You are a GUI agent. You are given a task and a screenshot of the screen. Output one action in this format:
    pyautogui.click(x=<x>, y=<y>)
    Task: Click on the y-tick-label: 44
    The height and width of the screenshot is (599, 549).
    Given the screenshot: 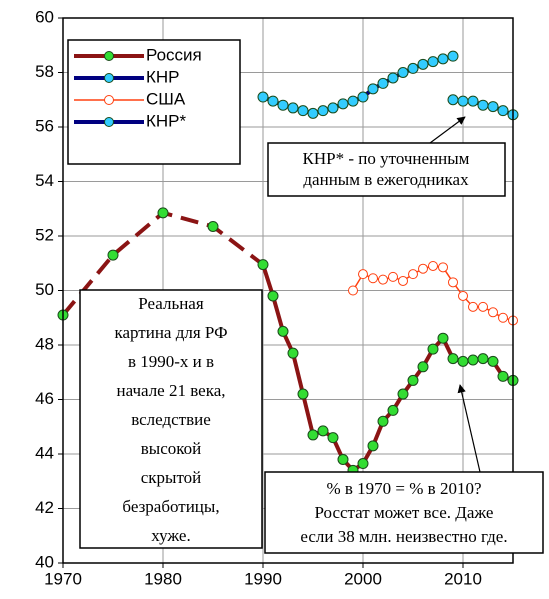 What is the action you would take?
    pyautogui.click(x=44, y=452)
    